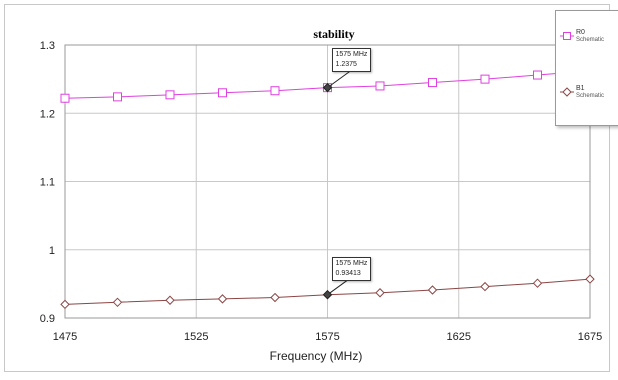 The image size is (618, 380). What do you see at coordinates (316, 356) in the screenshot?
I see `x-axis-label: Frequency (MHz)` at bounding box center [316, 356].